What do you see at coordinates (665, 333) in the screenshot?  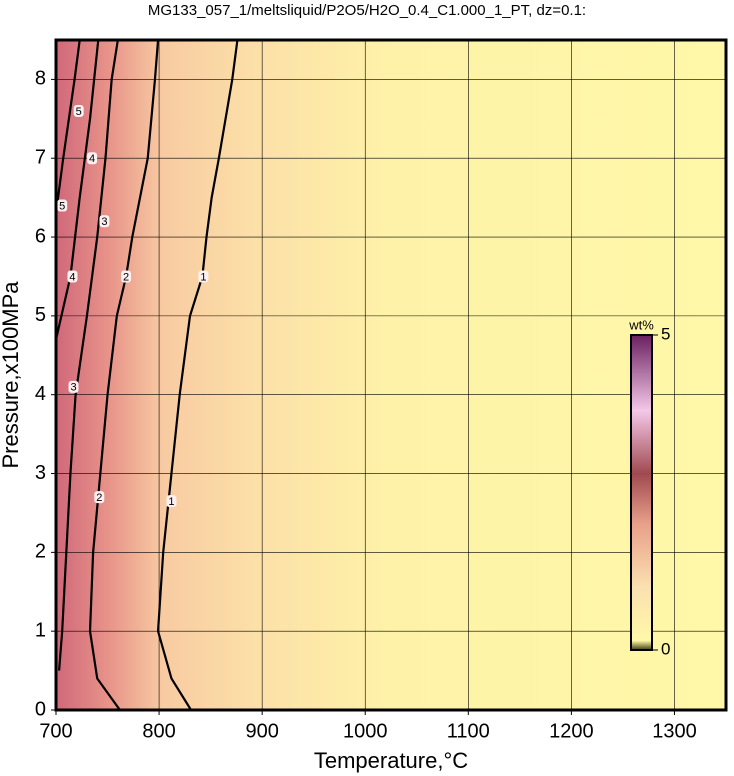 I see `colorbar-tick-label: 5` at bounding box center [665, 333].